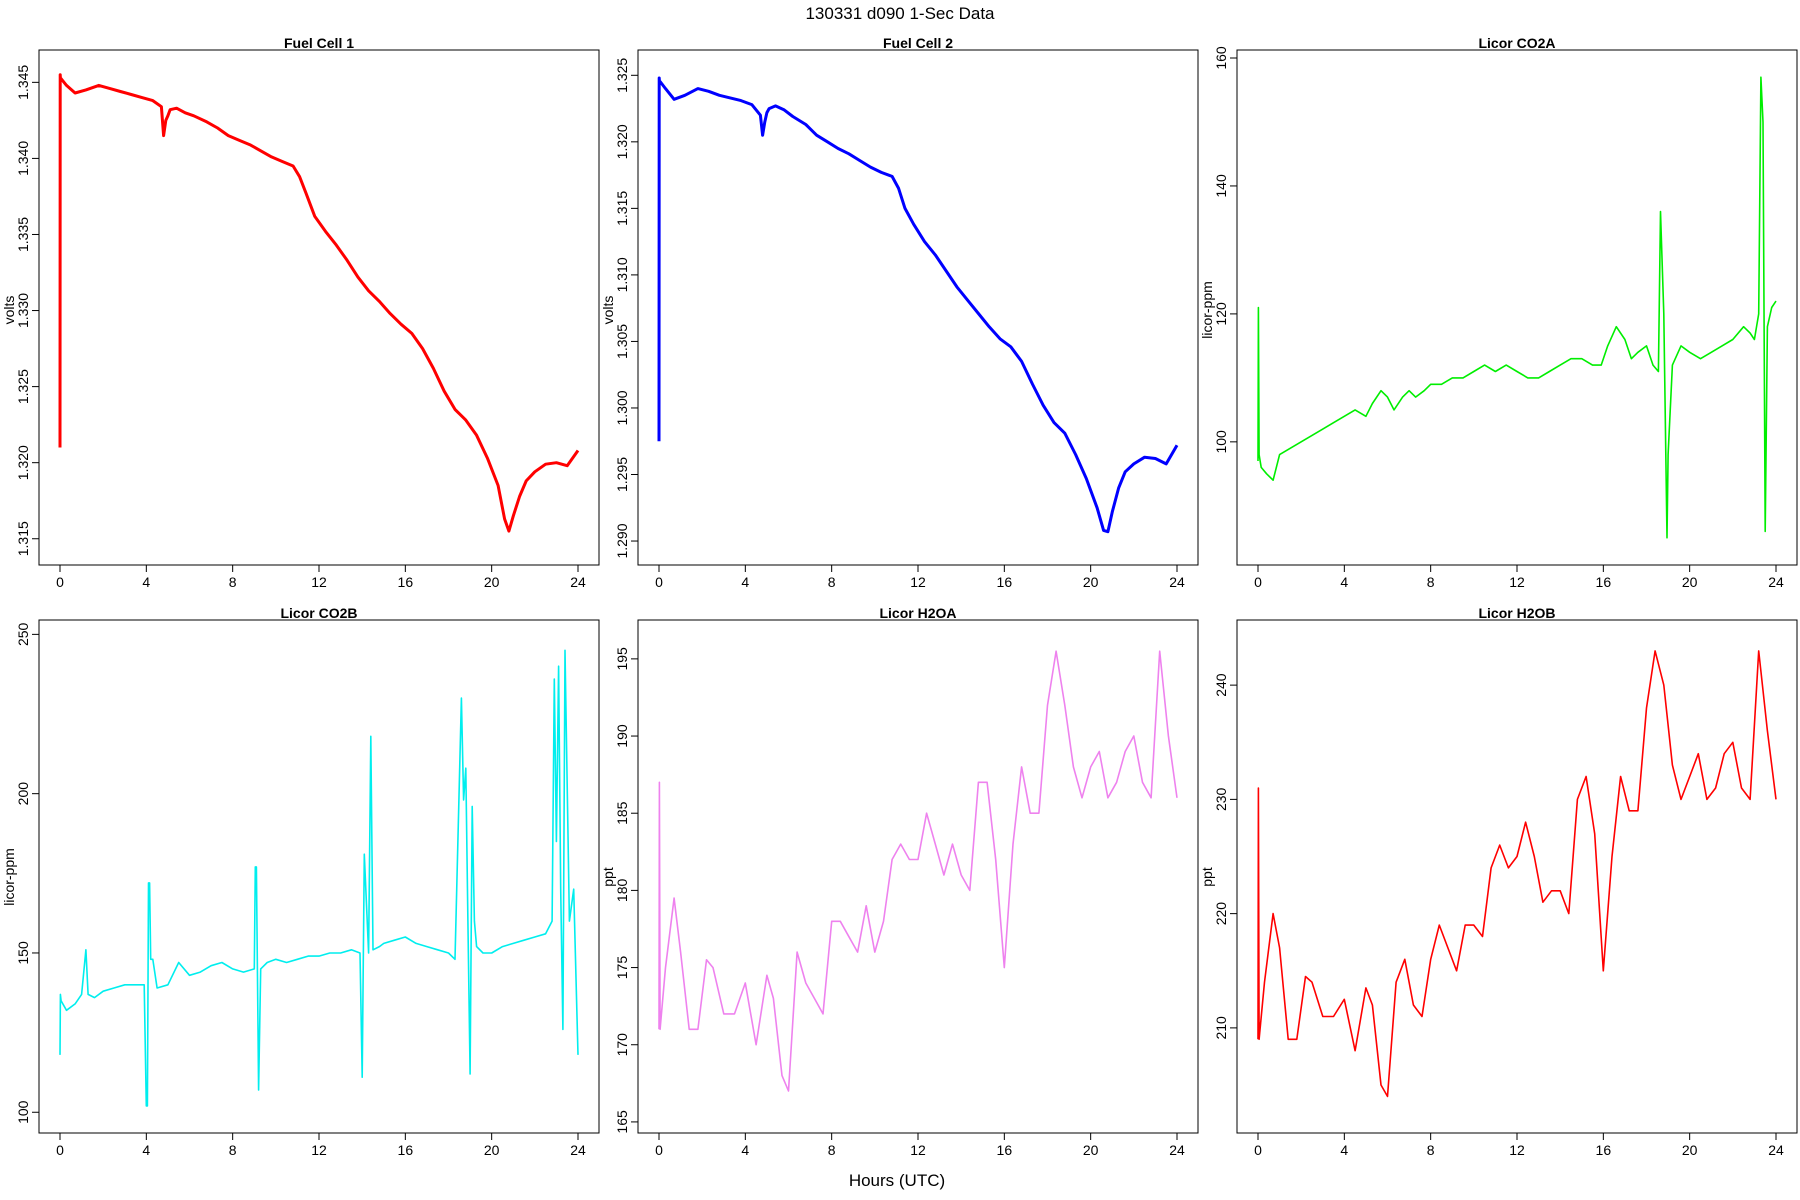 This screenshot has width=1800, height=1200. I want to click on y-tick-label: 140, so click(1221, 186).